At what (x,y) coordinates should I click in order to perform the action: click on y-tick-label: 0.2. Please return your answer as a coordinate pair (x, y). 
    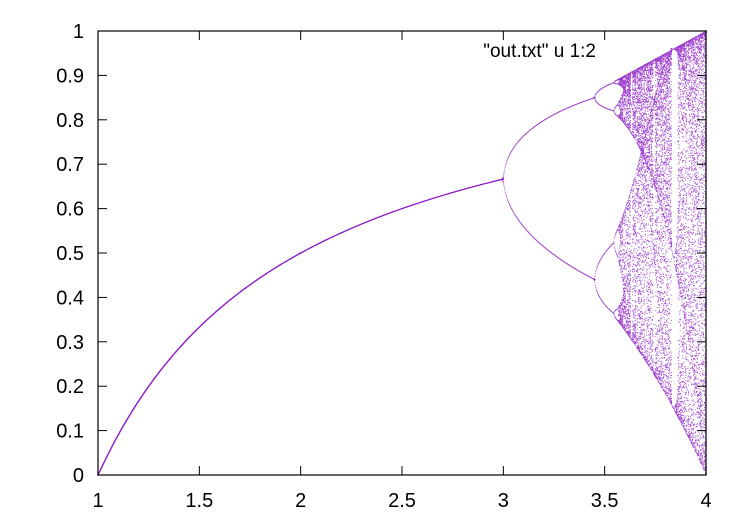
    Looking at the image, I should click on (70, 387).